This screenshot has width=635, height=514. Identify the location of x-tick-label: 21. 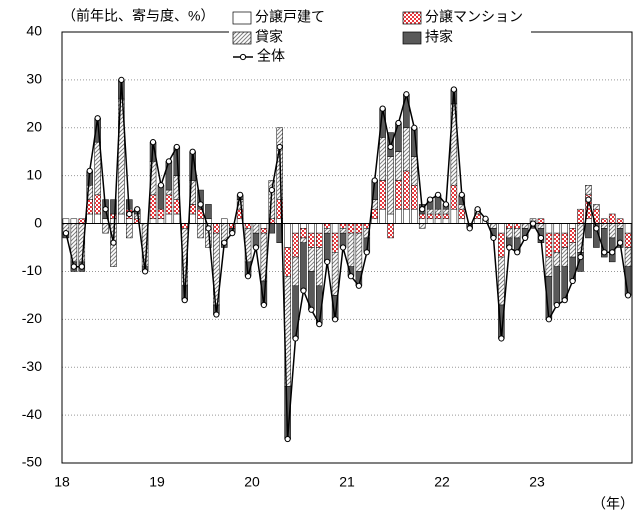
(347, 482).